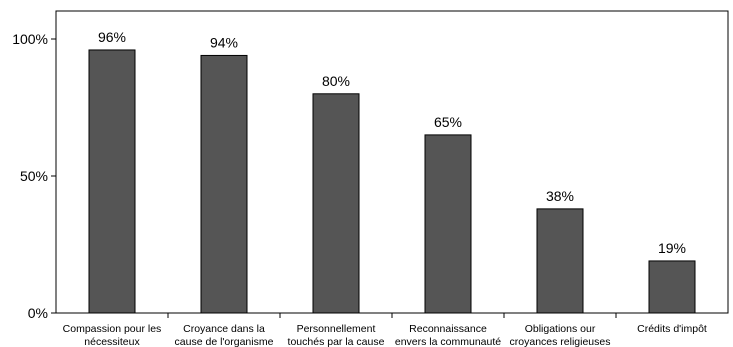  Describe the element at coordinates (38, 313) in the screenshot. I see `y-tick-label: 0%` at that location.